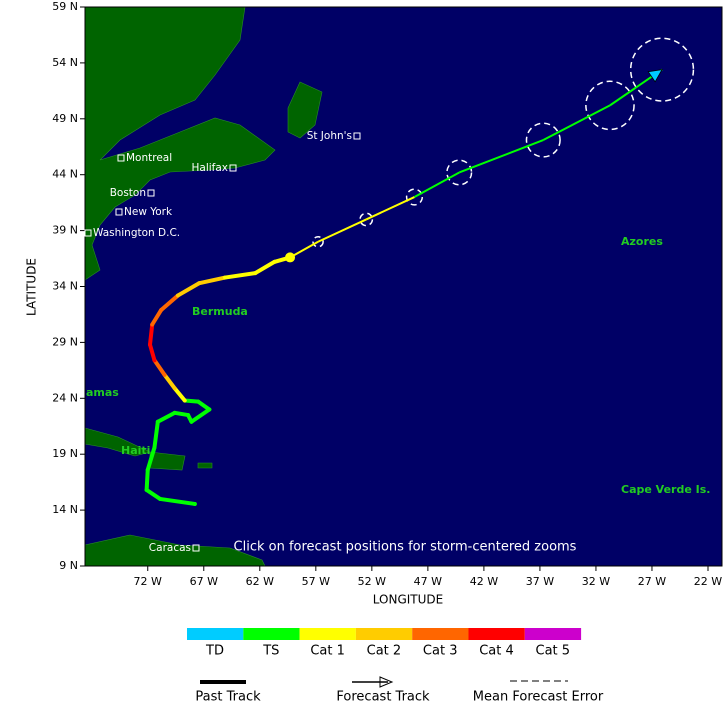 The image size is (725, 707). What do you see at coordinates (540, 581) in the screenshot?
I see `x-tick-label: 37 W` at bounding box center [540, 581].